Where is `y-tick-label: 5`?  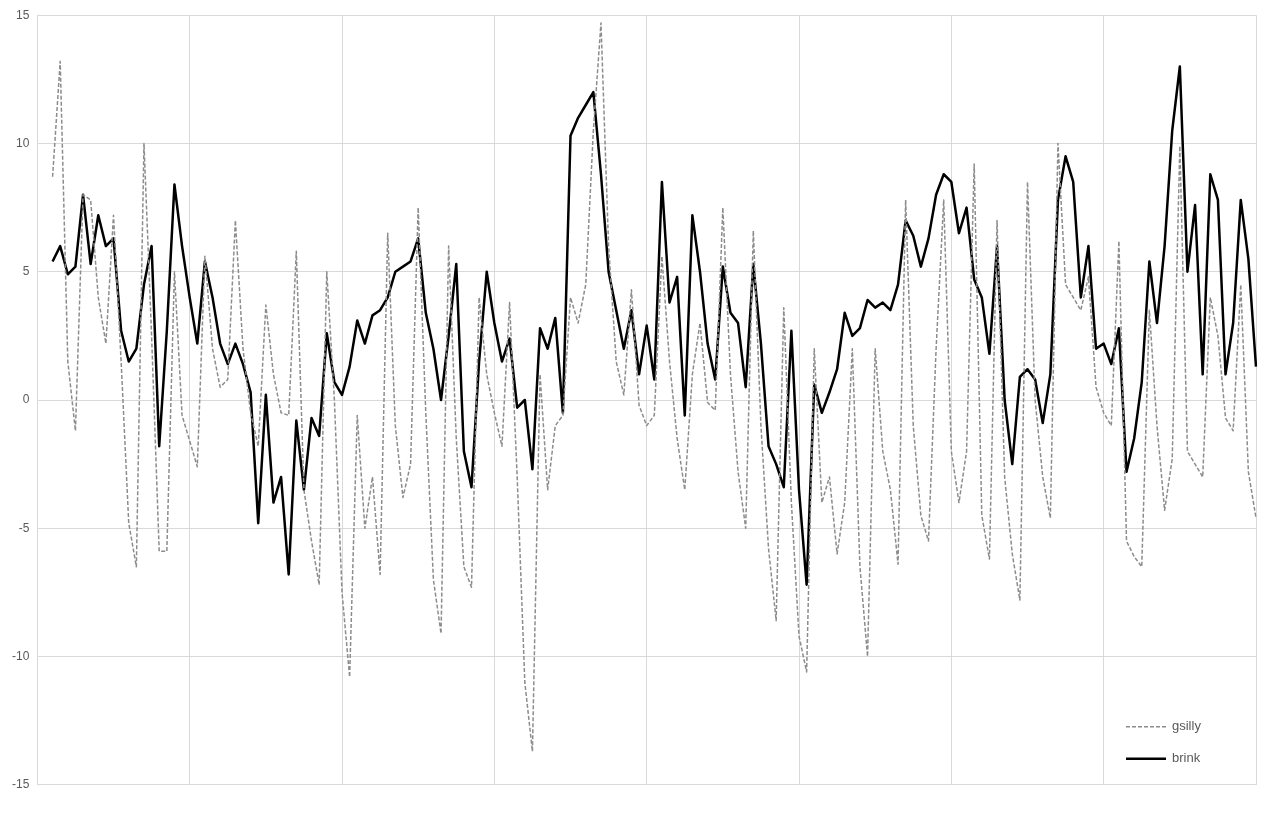
y-tick-label: 5 is located at coordinates (26, 271).